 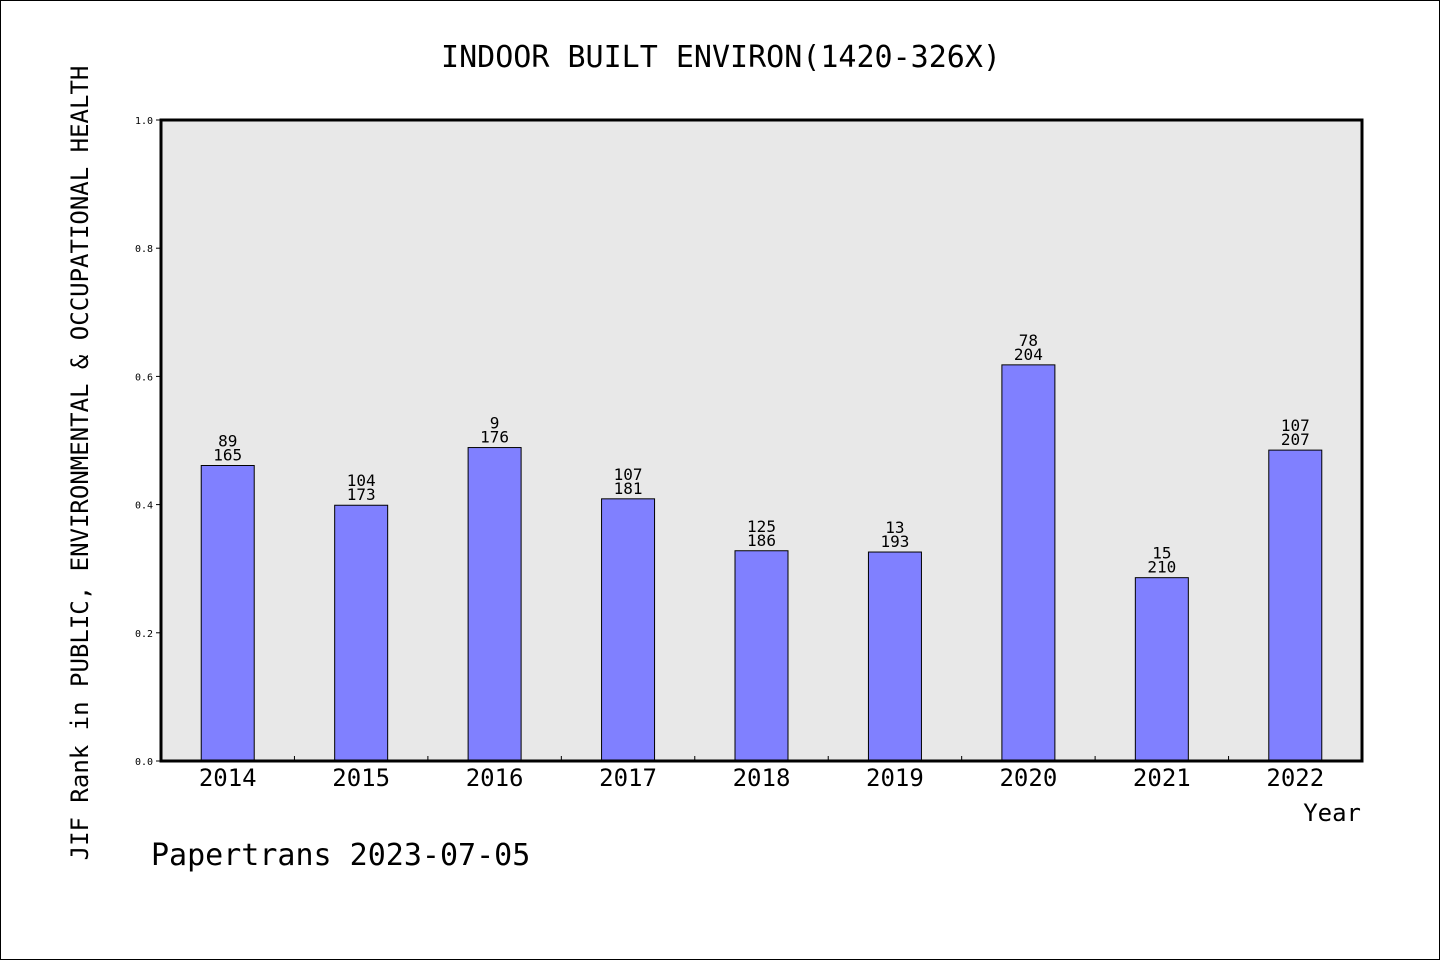 I want to click on x-tick-label-2021: 2021, so click(x=1162, y=778).